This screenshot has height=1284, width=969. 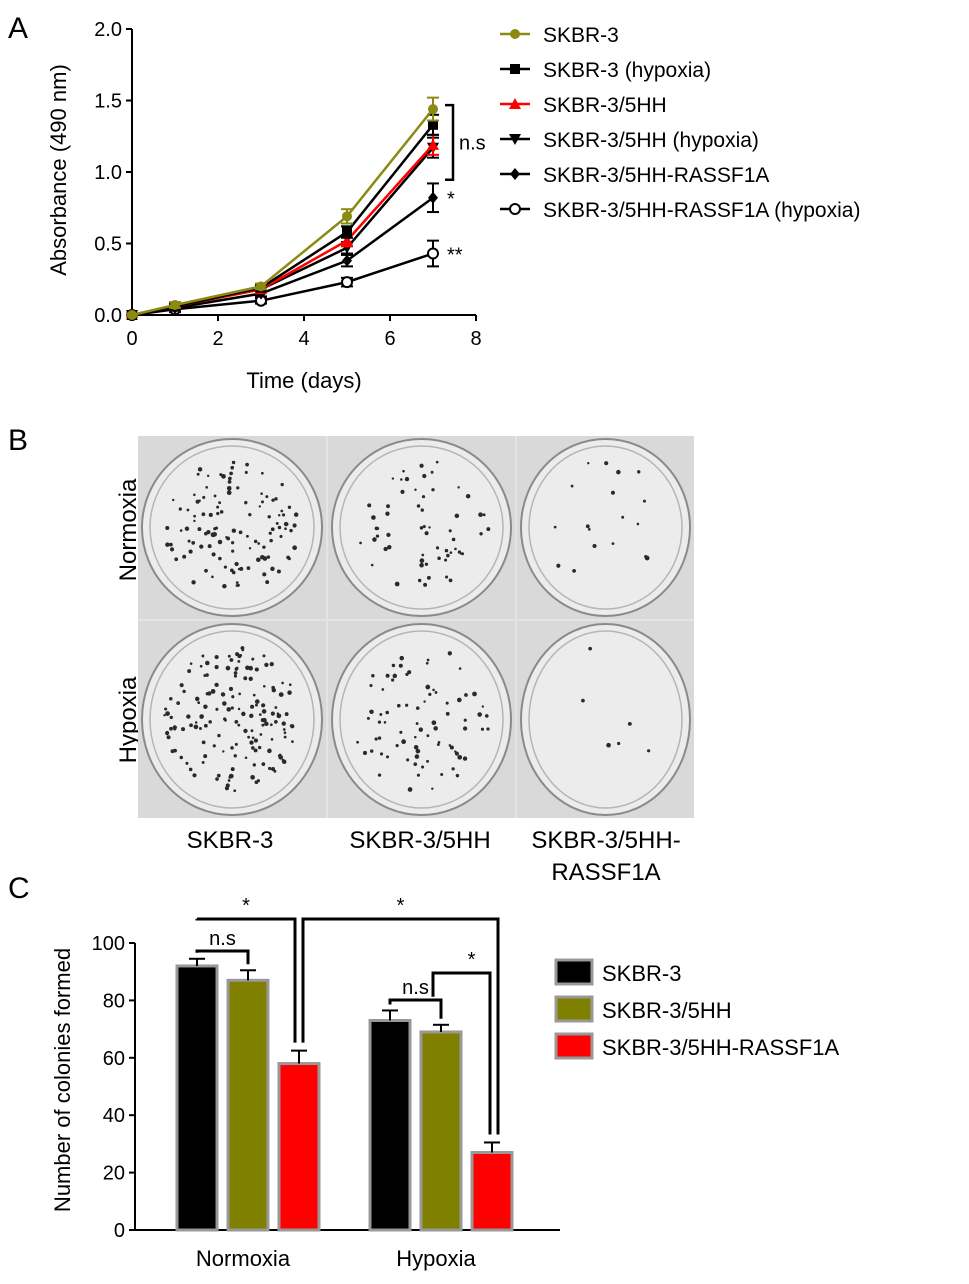 What do you see at coordinates (605, 527) in the screenshot?
I see `petri-dish-rim` at bounding box center [605, 527].